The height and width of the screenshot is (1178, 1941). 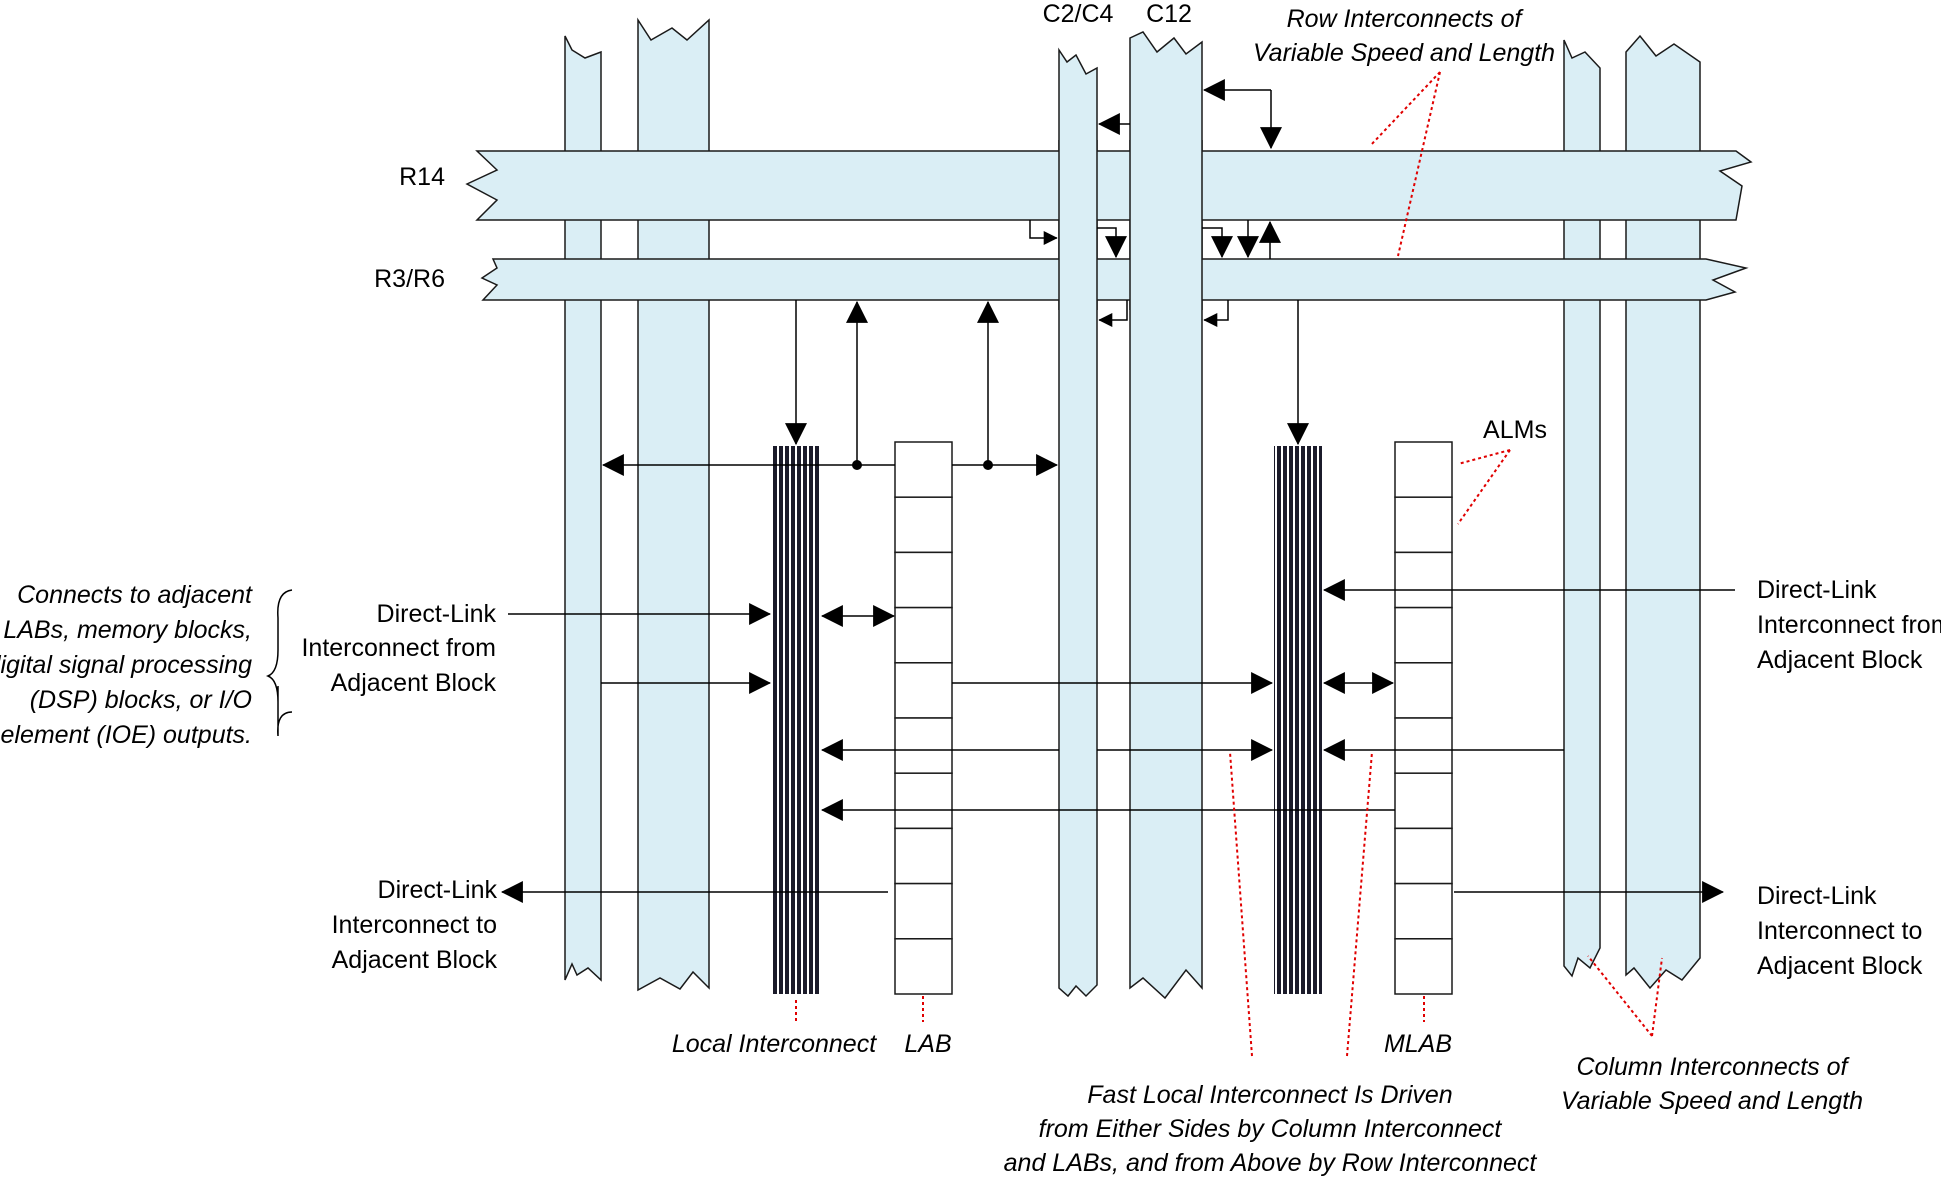 What do you see at coordinates (1714, 1067) in the screenshot?
I see `column-interconnects-label-line1: Column Interconnects of` at bounding box center [1714, 1067].